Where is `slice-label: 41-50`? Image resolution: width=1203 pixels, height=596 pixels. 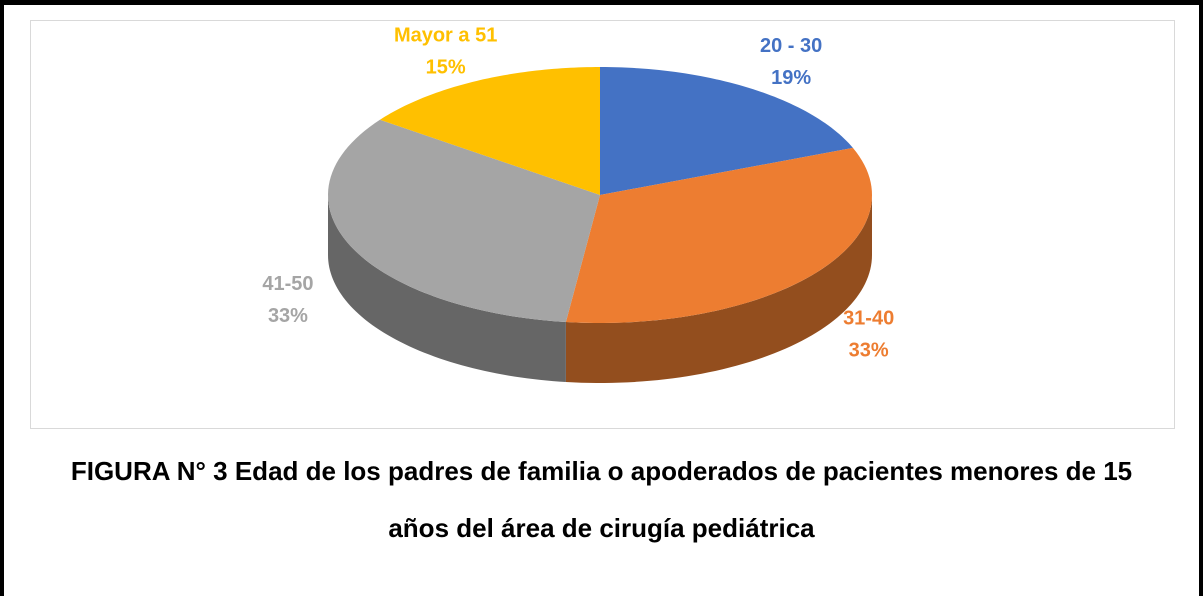 slice-label: 41-50 is located at coordinates (287, 284).